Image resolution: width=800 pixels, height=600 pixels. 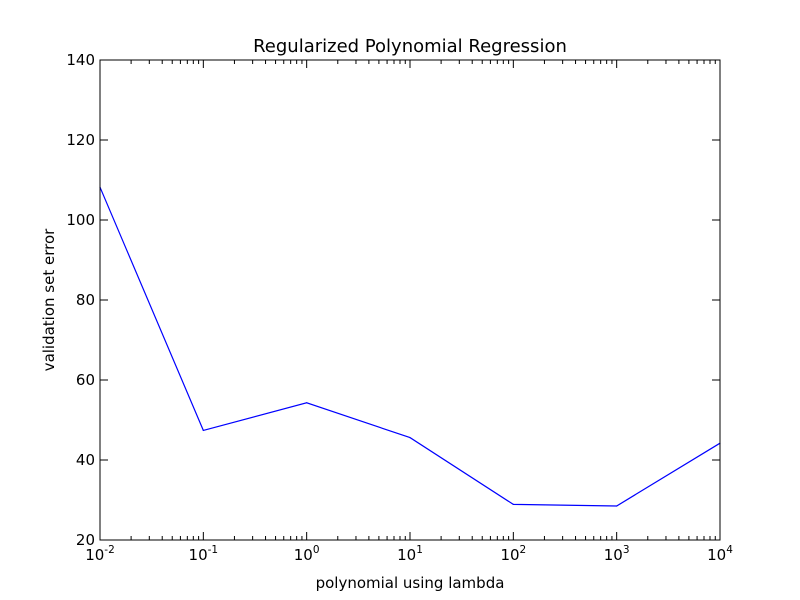 I want to click on y-tick-label: 20, so click(x=85, y=540).